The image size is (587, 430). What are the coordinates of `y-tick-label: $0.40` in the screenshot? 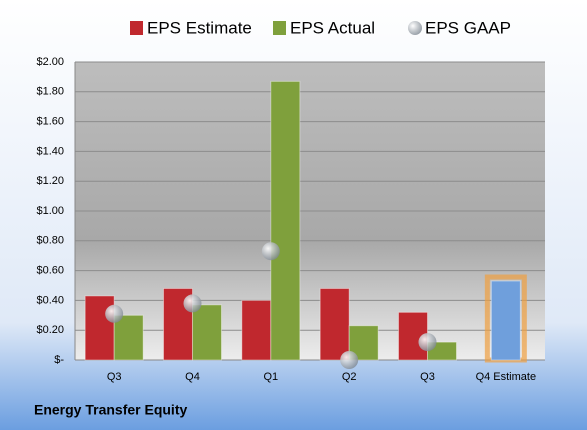 It's located at (50, 300).